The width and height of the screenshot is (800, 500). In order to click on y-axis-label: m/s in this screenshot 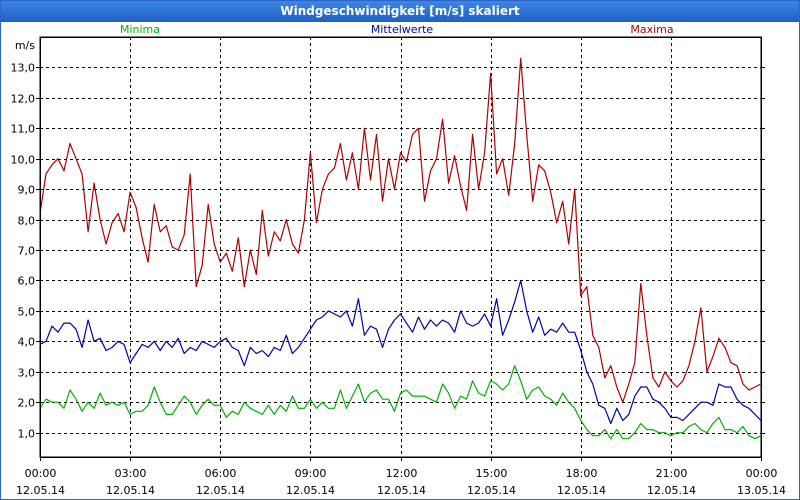, I will do `click(25, 45)`.